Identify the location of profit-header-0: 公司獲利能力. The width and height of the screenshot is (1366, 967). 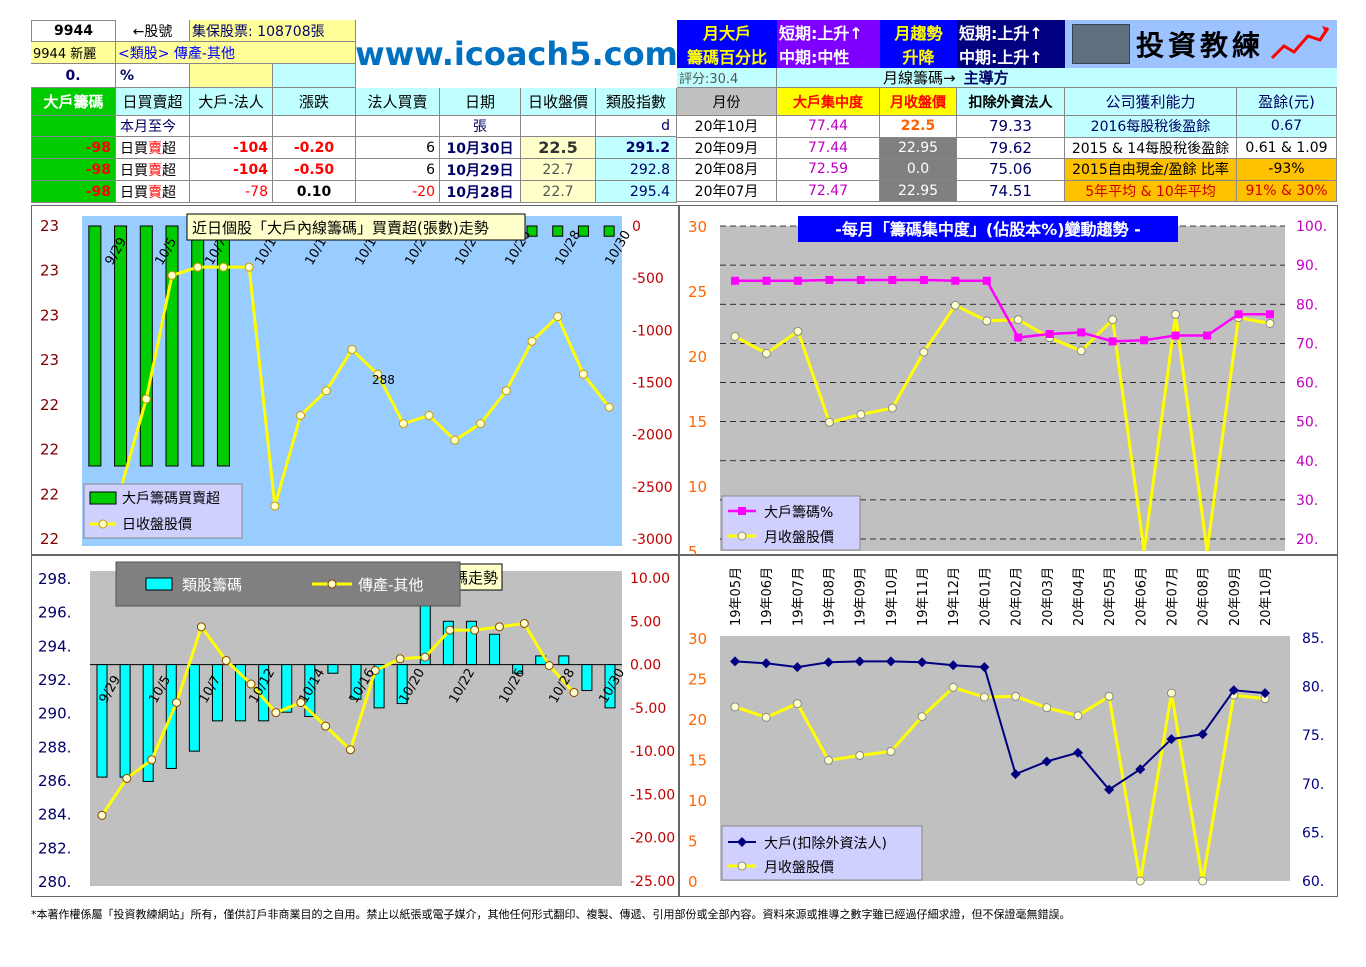
(1151, 102).